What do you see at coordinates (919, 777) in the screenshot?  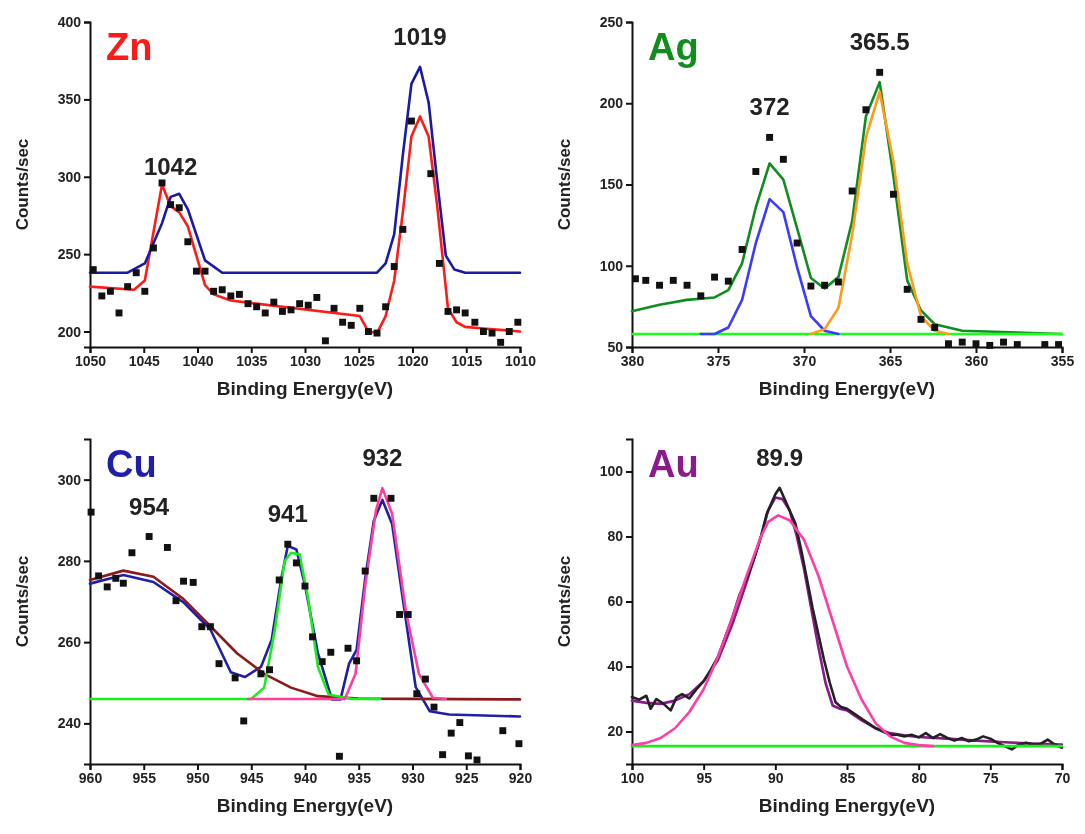 I see `x-tick-label: 80` at bounding box center [919, 777].